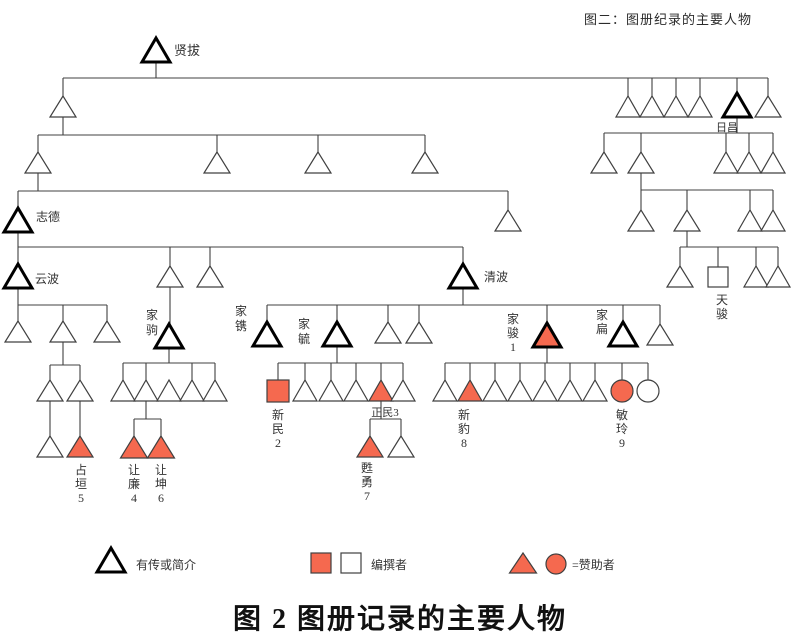 This screenshot has height=642, width=800. What do you see at coordinates (278, 443) in the screenshot?
I see `label-xinmin: 2` at bounding box center [278, 443].